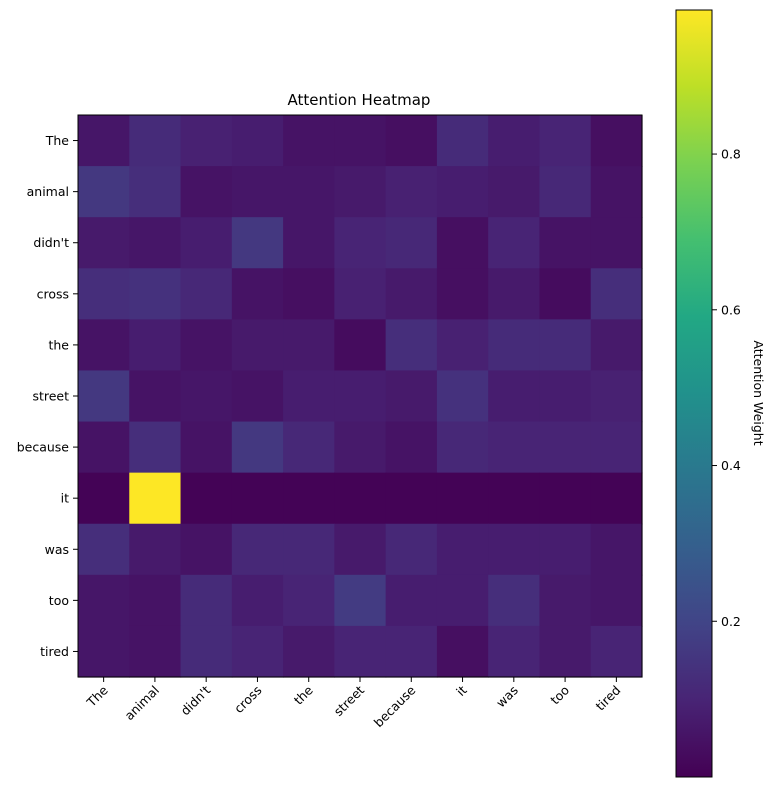 This screenshot has height=789, width=774. What do you see at coordinates (58, 344) in the screenshot?
I see `y-tick-label: the` at bounding box center [58, 344].